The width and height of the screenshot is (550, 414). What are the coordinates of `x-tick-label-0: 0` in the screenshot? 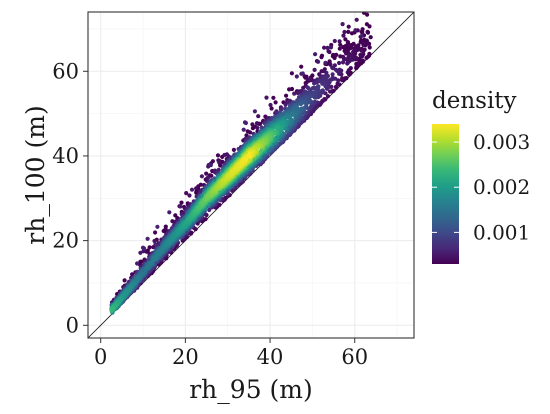 It's located at (100, 357).